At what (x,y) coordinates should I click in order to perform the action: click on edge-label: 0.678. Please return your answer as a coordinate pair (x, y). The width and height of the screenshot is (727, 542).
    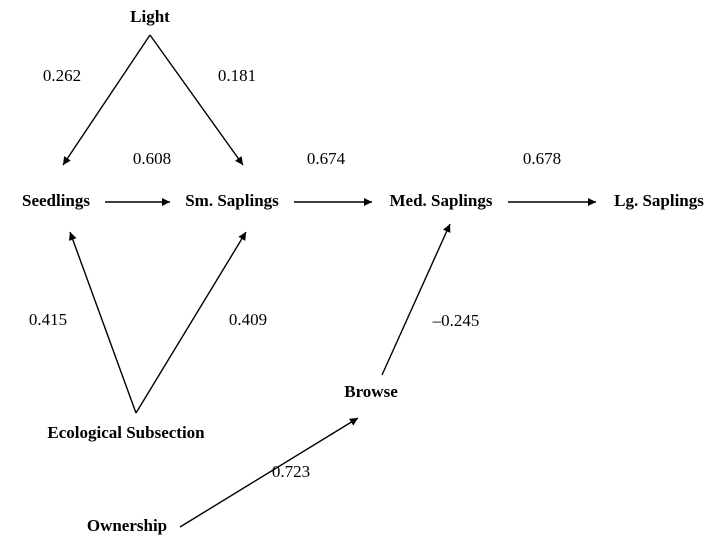
    Looking at the image, I should click on (542, 158).